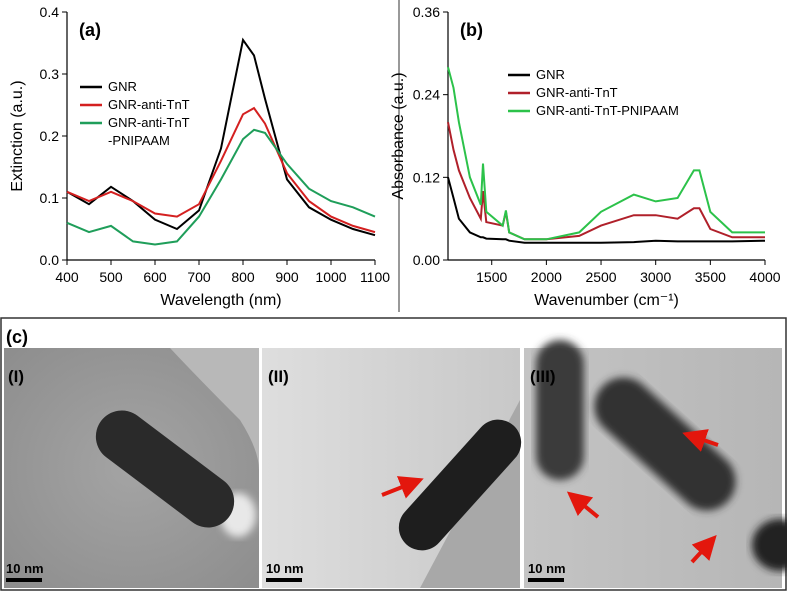 This screenshot has width=787, height=592. Describe the element at coordinates (426, 12) in the screenshot. I see `y-tick-label: 0.36` at that location.